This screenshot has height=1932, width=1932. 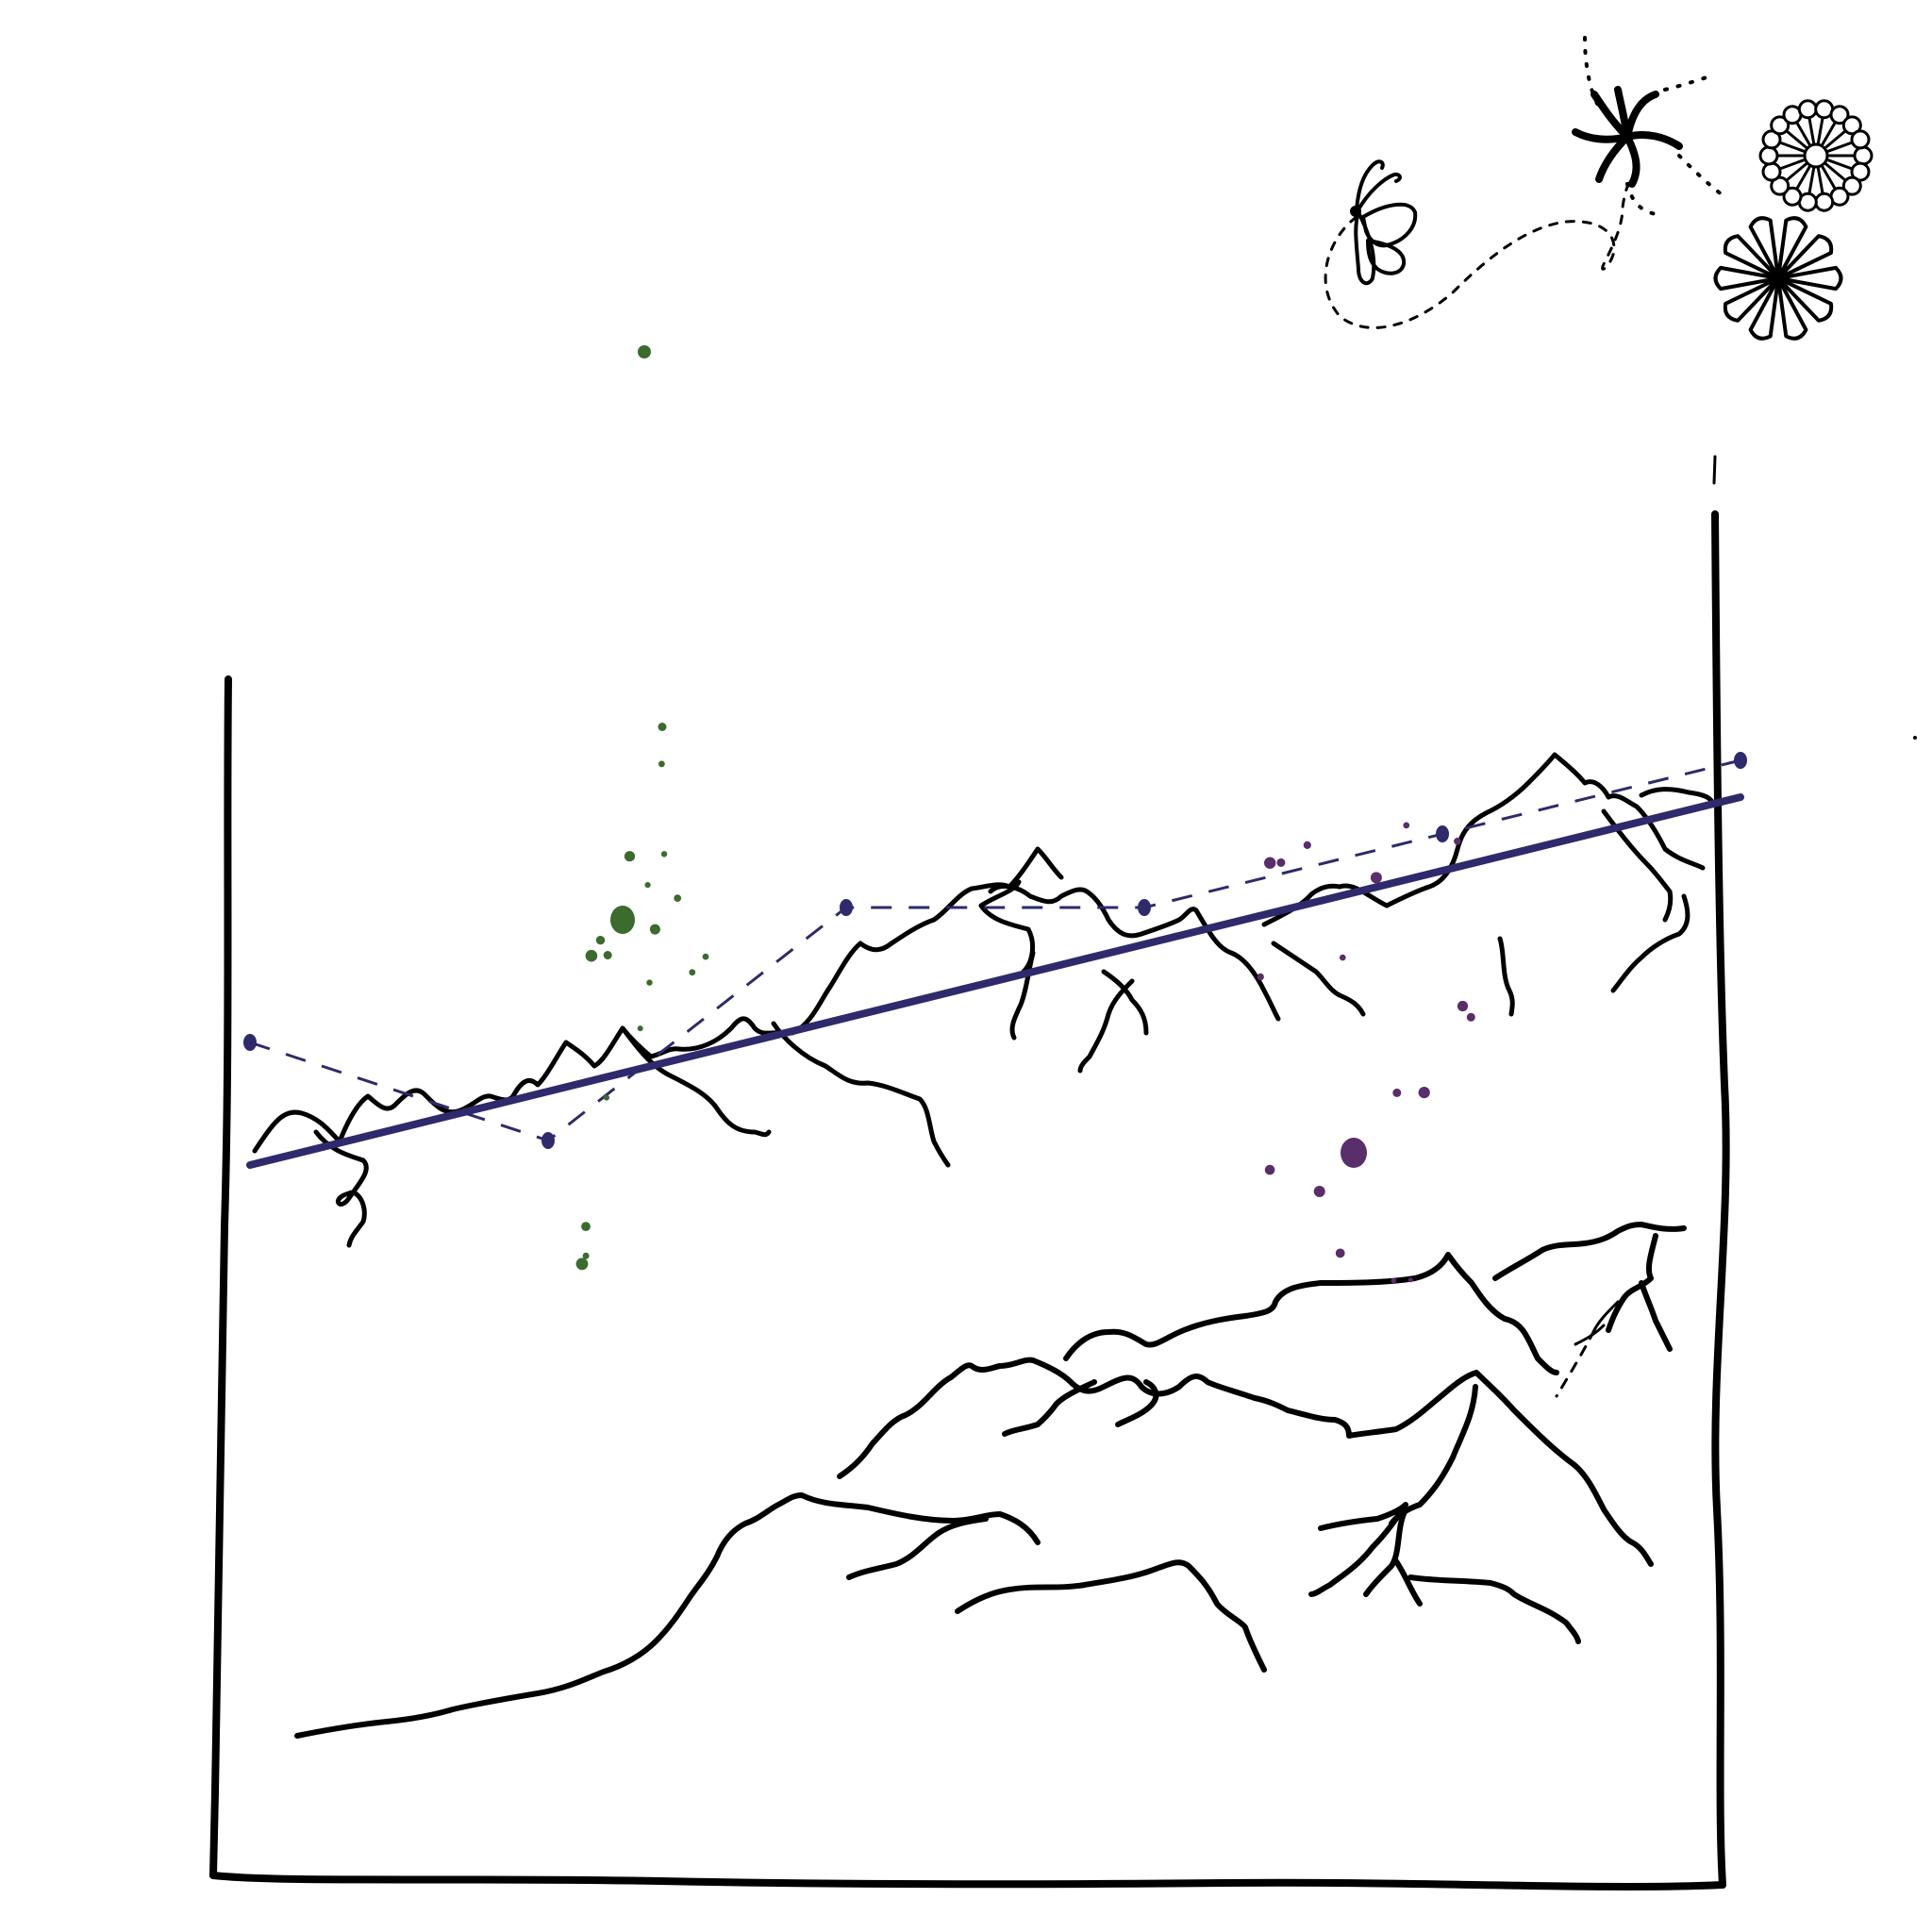 I want to click on lower-ridge-middle-fold, so click(x=1049, y=1408).